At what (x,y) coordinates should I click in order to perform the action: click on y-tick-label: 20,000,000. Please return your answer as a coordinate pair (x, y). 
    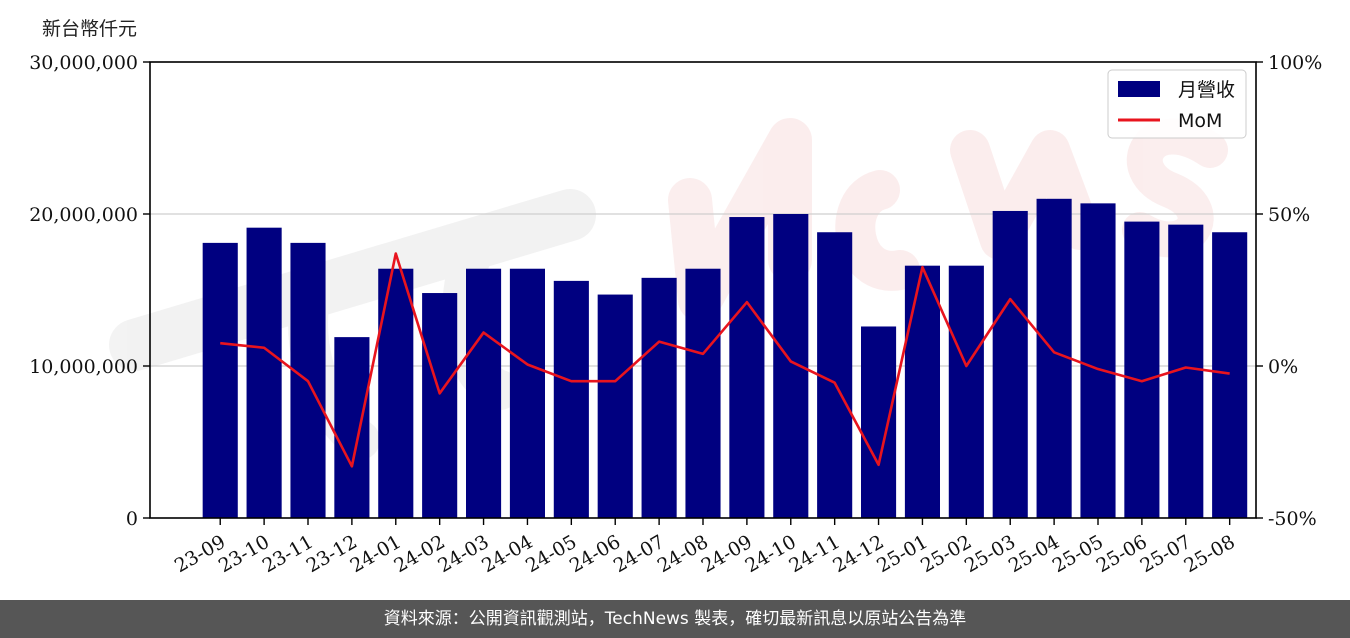
    Looking at the image, I should click on (83, 215).